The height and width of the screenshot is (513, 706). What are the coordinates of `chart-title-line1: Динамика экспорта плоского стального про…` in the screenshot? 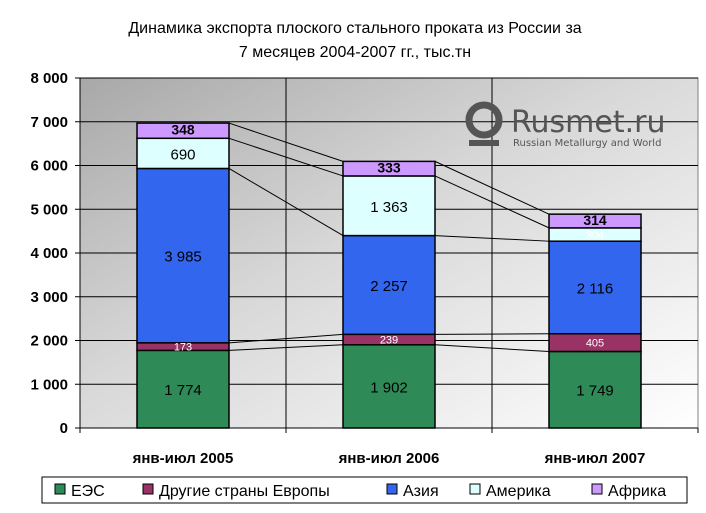 It's located at (354, 28).